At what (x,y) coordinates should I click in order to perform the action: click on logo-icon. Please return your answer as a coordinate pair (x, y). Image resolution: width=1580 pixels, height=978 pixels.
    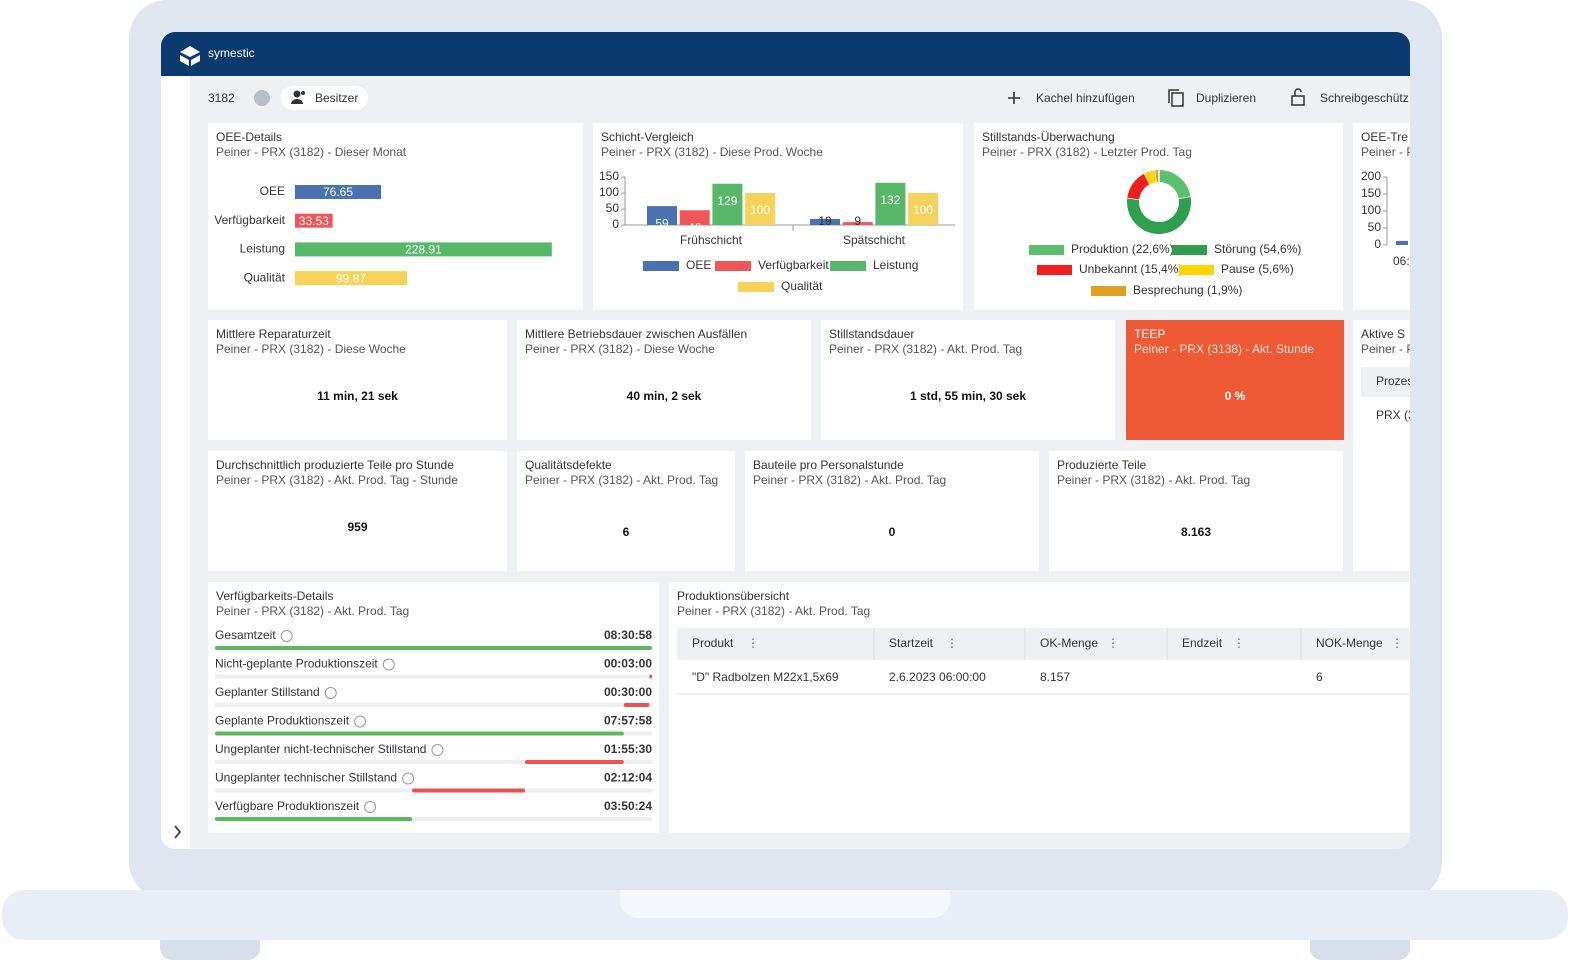
    Looking at the image, I should click on (190, 56).